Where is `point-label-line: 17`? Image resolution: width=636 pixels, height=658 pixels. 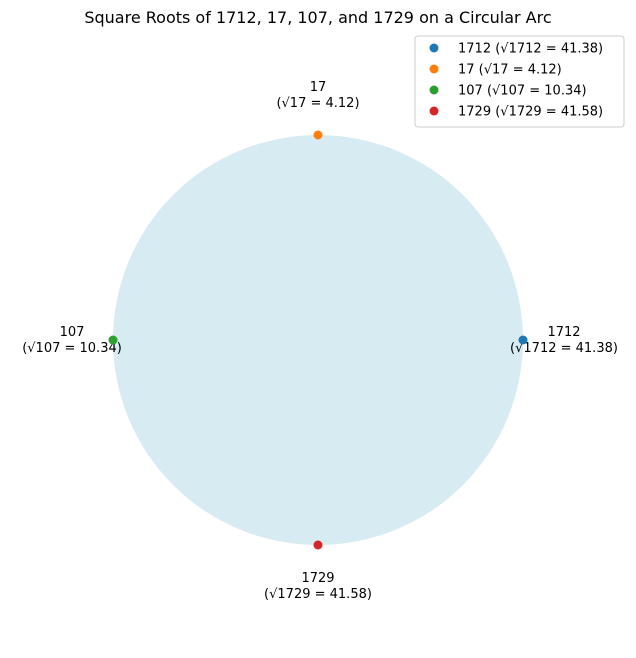 point-label-line: 17 is located at coordinates (318, 87).